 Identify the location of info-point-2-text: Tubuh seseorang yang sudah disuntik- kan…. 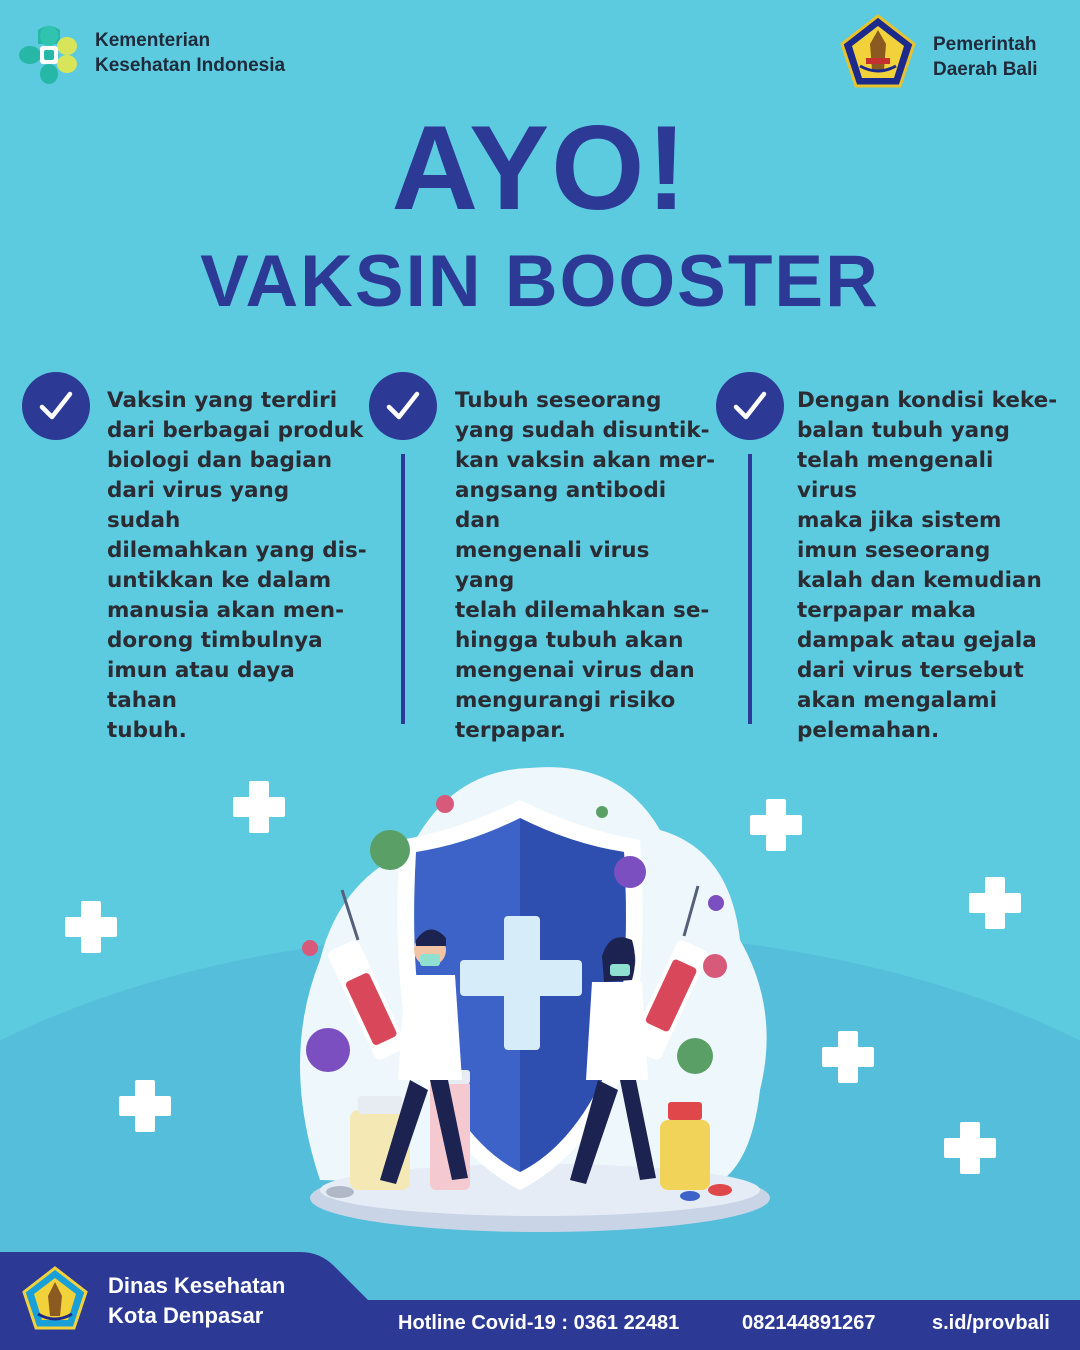
(585, 565).